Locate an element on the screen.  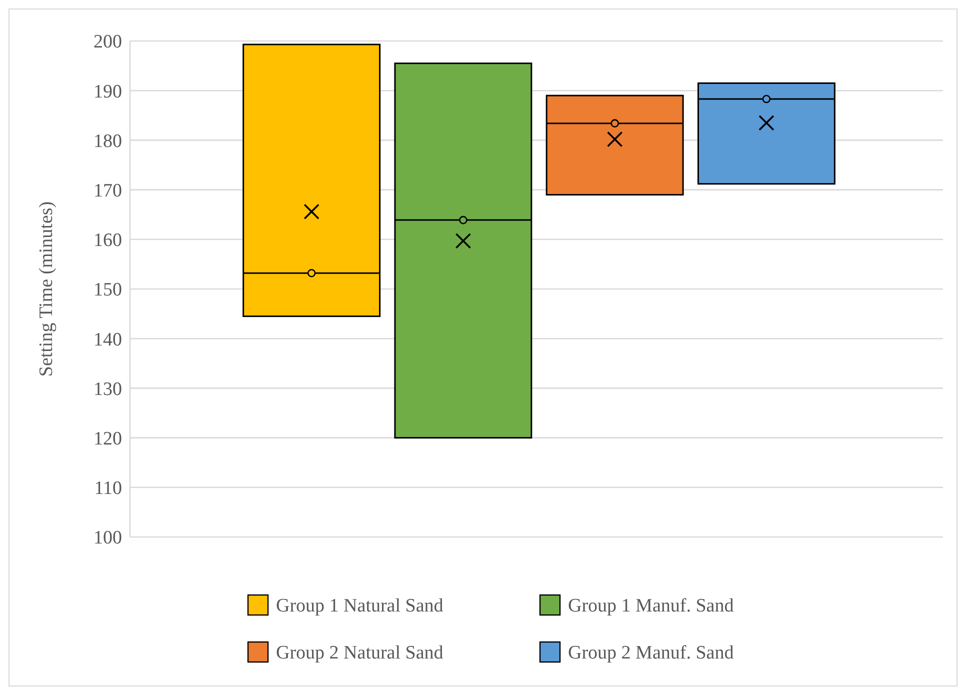
y-tick-label: 110 is located at coordinates (108, 489).